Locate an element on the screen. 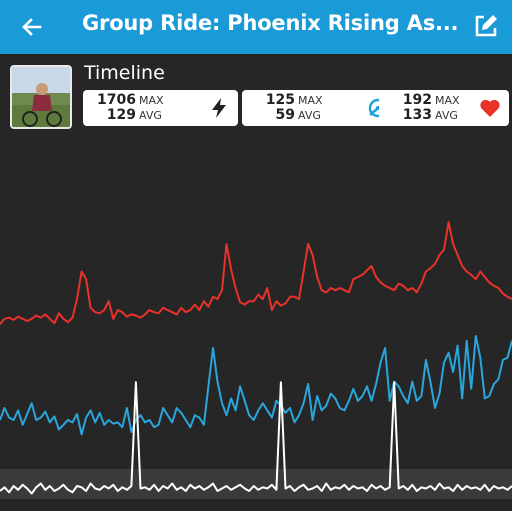 This screenshot has height=511, width=512. heart-rate-stat-card: 192 MAX 133 AVG is located at coordinates (444, 108).